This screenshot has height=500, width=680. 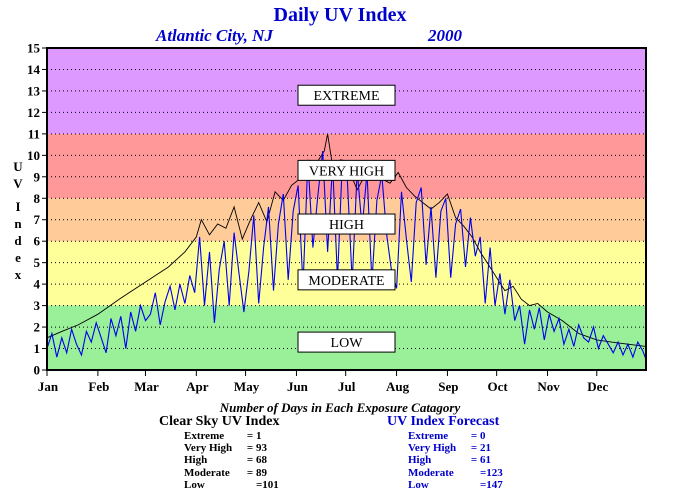 What do you see at coordinates (34, 69) in the screenshot?
I see `y-tick-label: 14` at bounding box center [34, 69].